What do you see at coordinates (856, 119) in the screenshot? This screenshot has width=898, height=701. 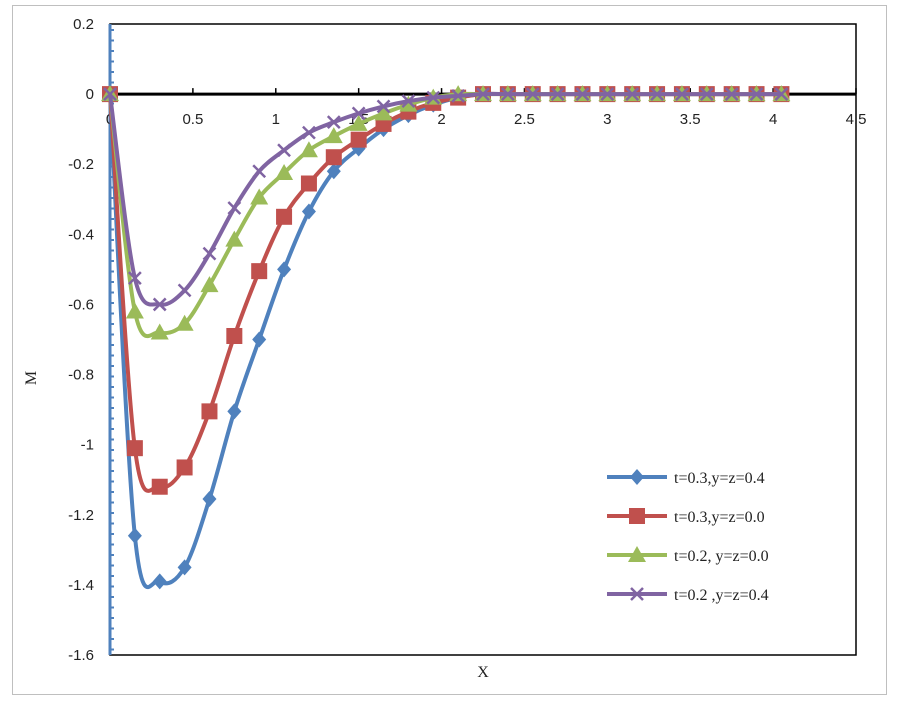 I see `x-tick-label: 4.5` at bounding box center [856, 119].